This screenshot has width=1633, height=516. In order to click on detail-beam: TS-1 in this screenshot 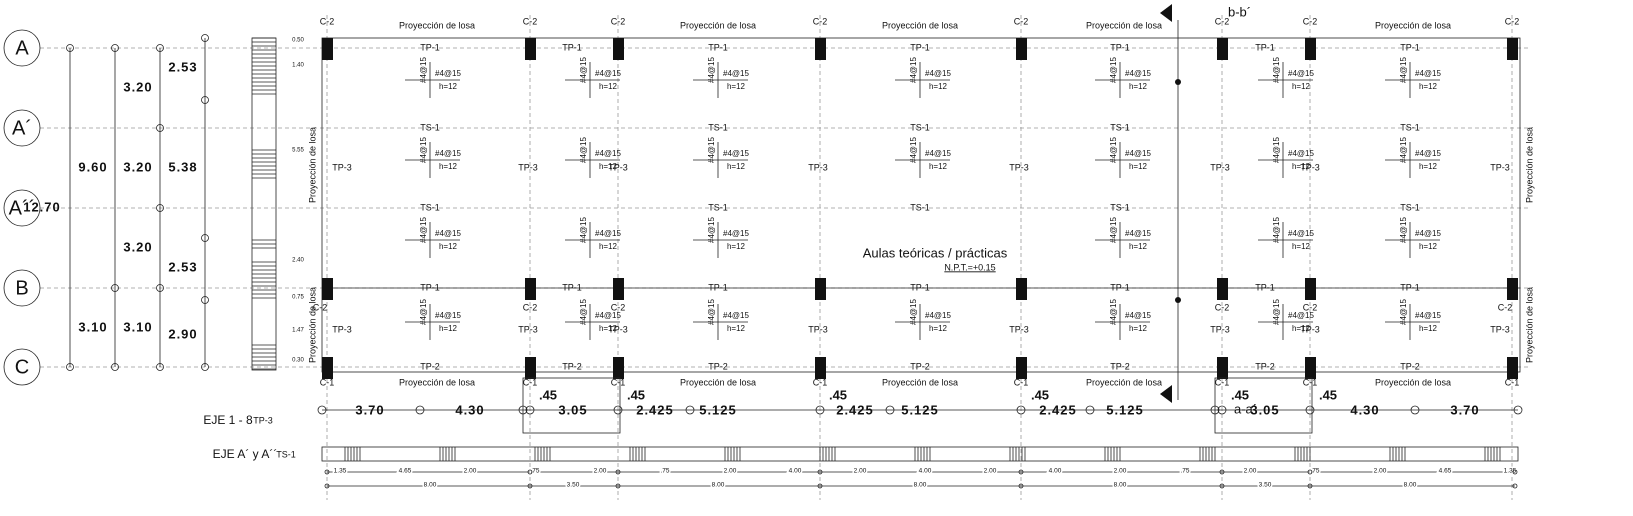, I will do `click(286, 454)`.